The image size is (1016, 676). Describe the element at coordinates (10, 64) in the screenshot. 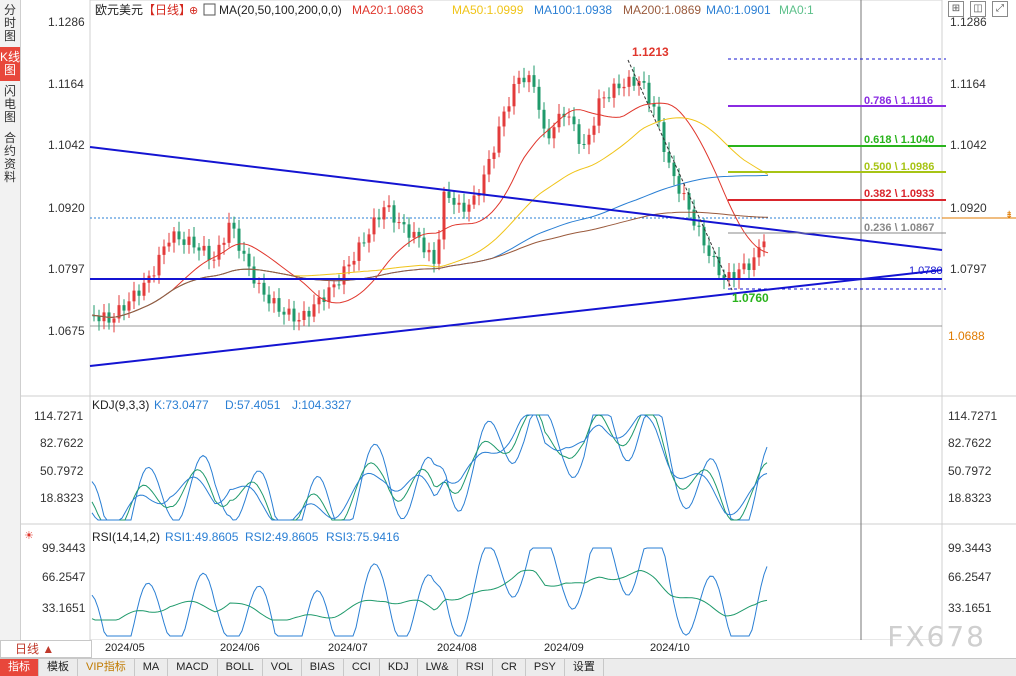

I see `tab-kline: K线图` at that location.